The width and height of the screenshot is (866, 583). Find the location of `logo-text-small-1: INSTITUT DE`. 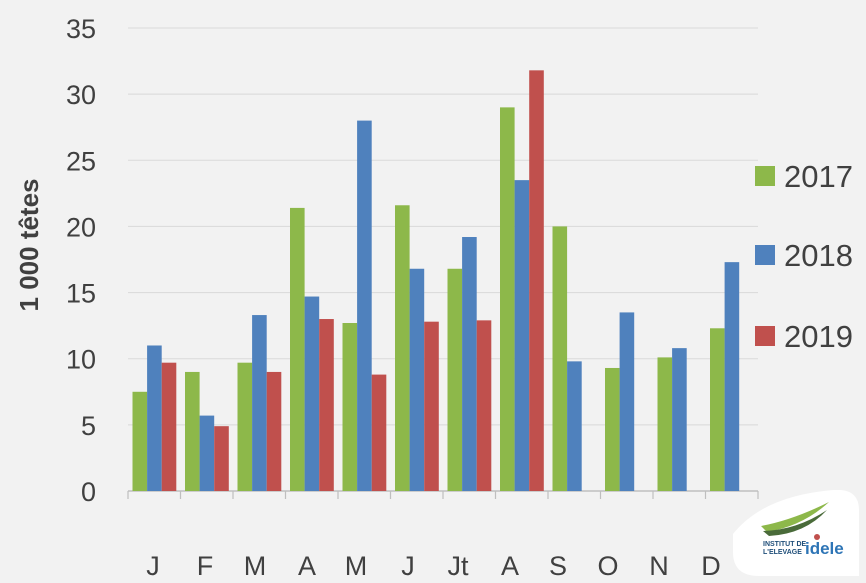

logo-text-small-1: INSTITUT DE is located at coordinates (784, 544).